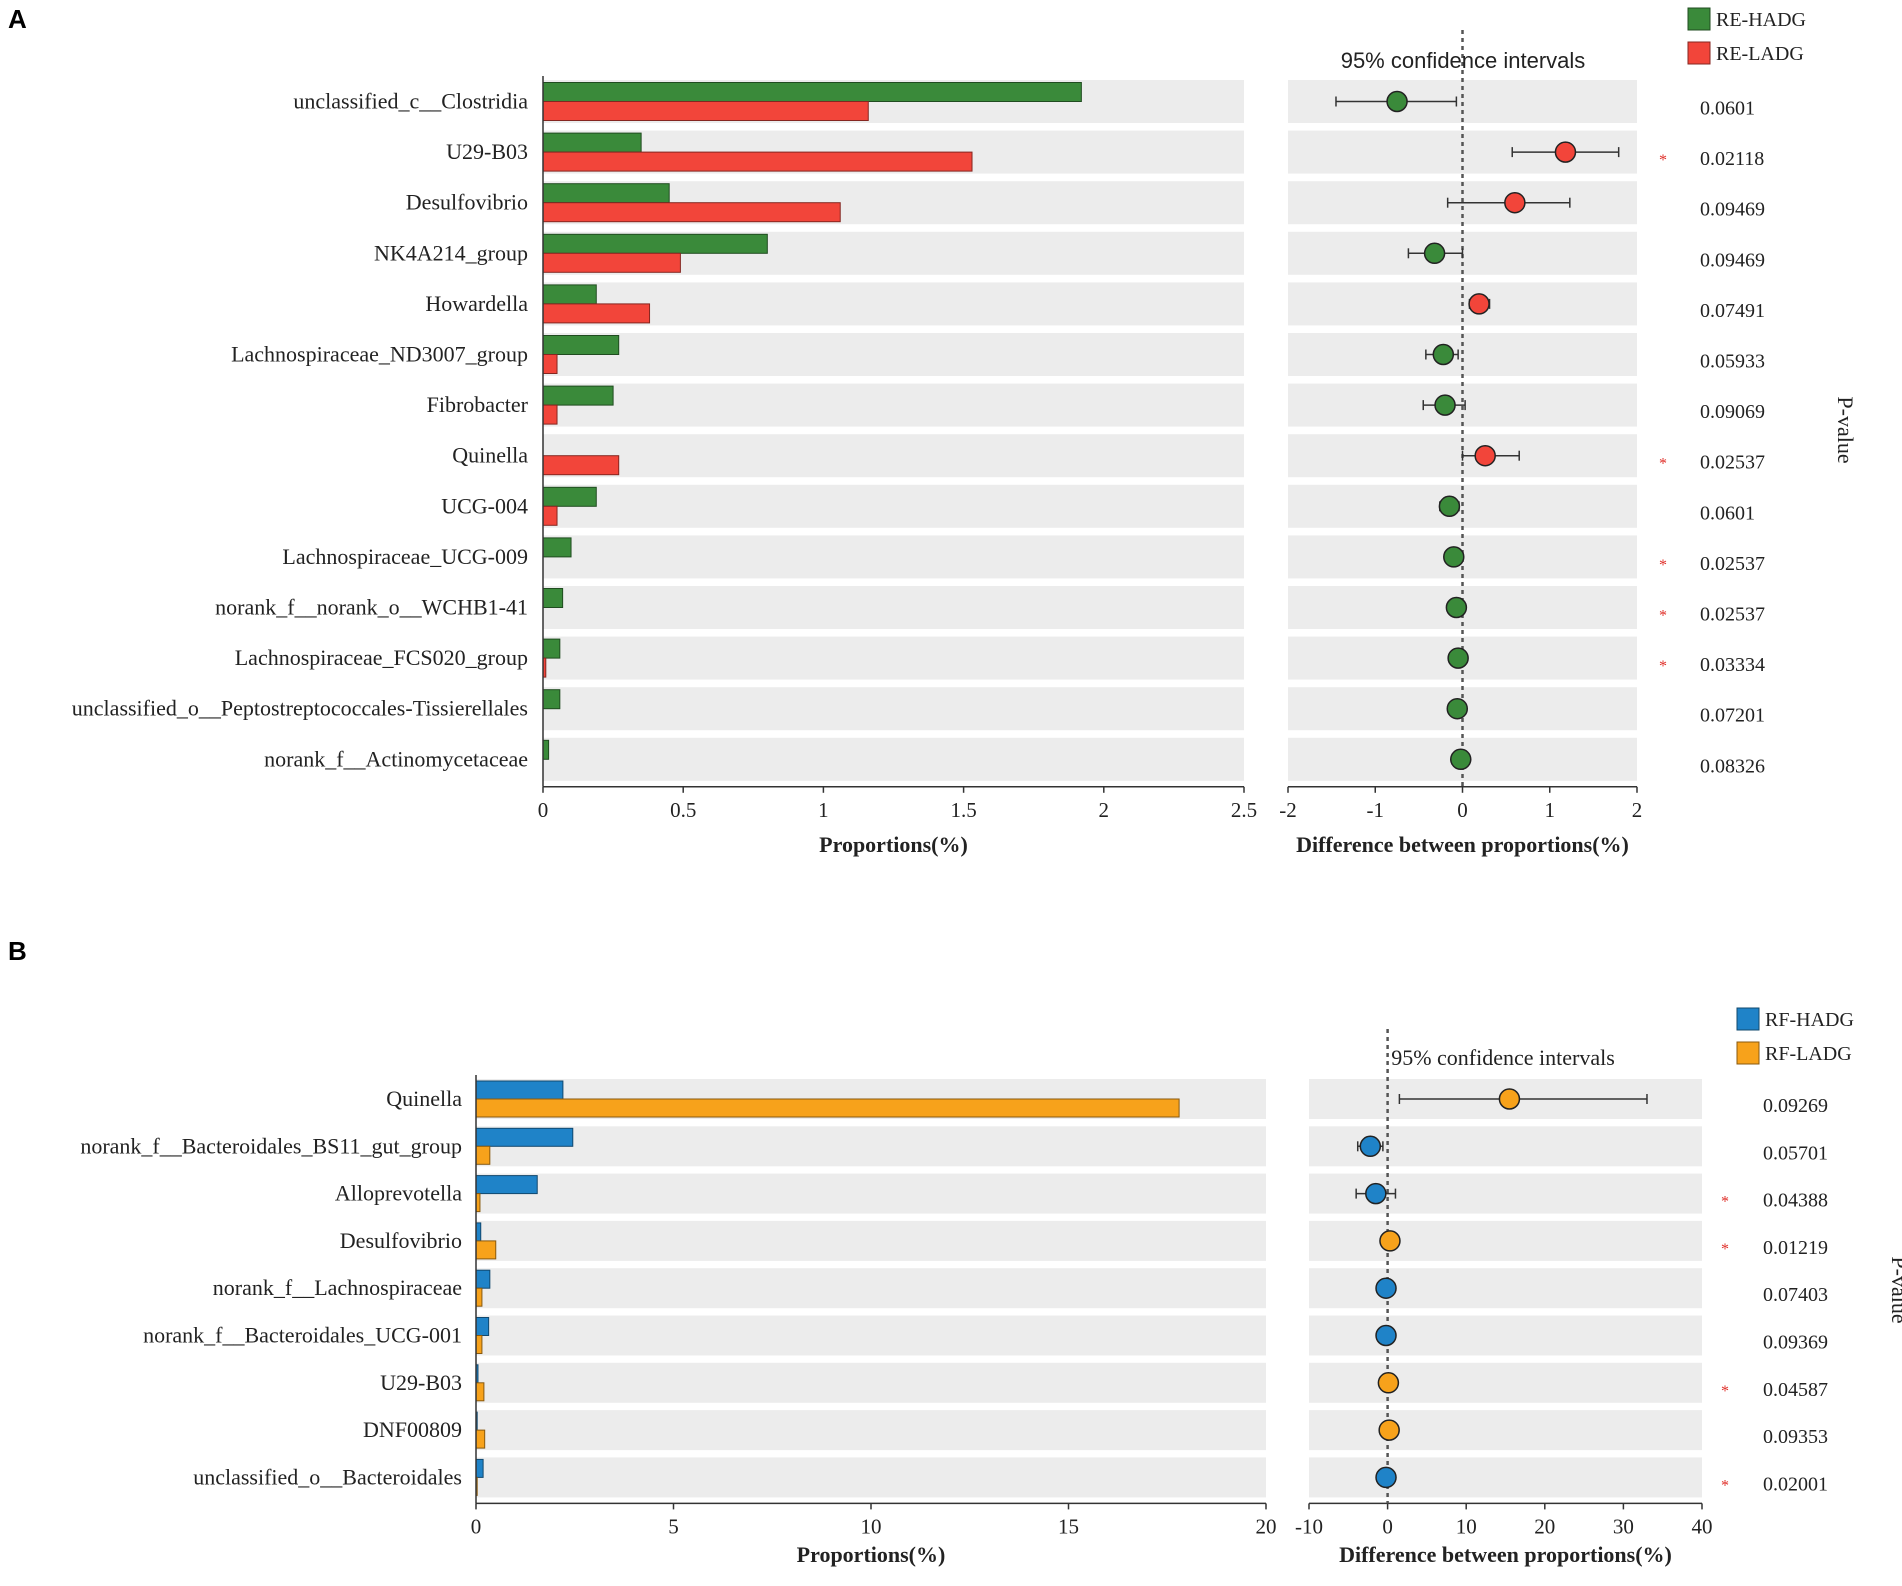 This screenshot has width=1902, height=1586. What do you see at coordinates (371, 607) in the screenshot?
I see `category-label: norank_f__norank_o__WCHB1-41` at bounding box center [371, 607].